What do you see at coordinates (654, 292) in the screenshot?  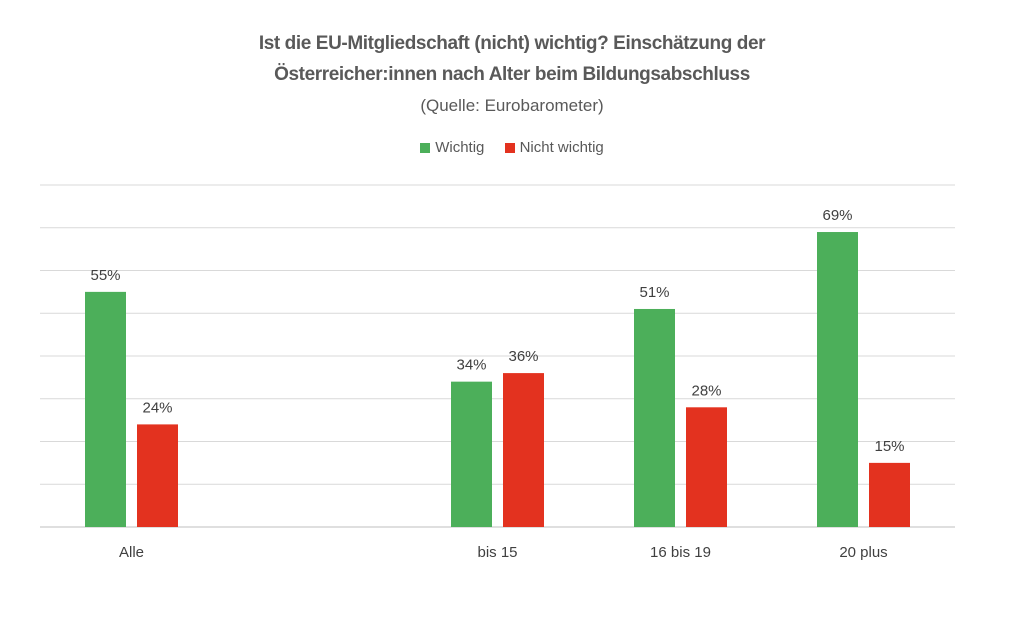 I see `data-label: 51%` at bounding box center [654, 292].